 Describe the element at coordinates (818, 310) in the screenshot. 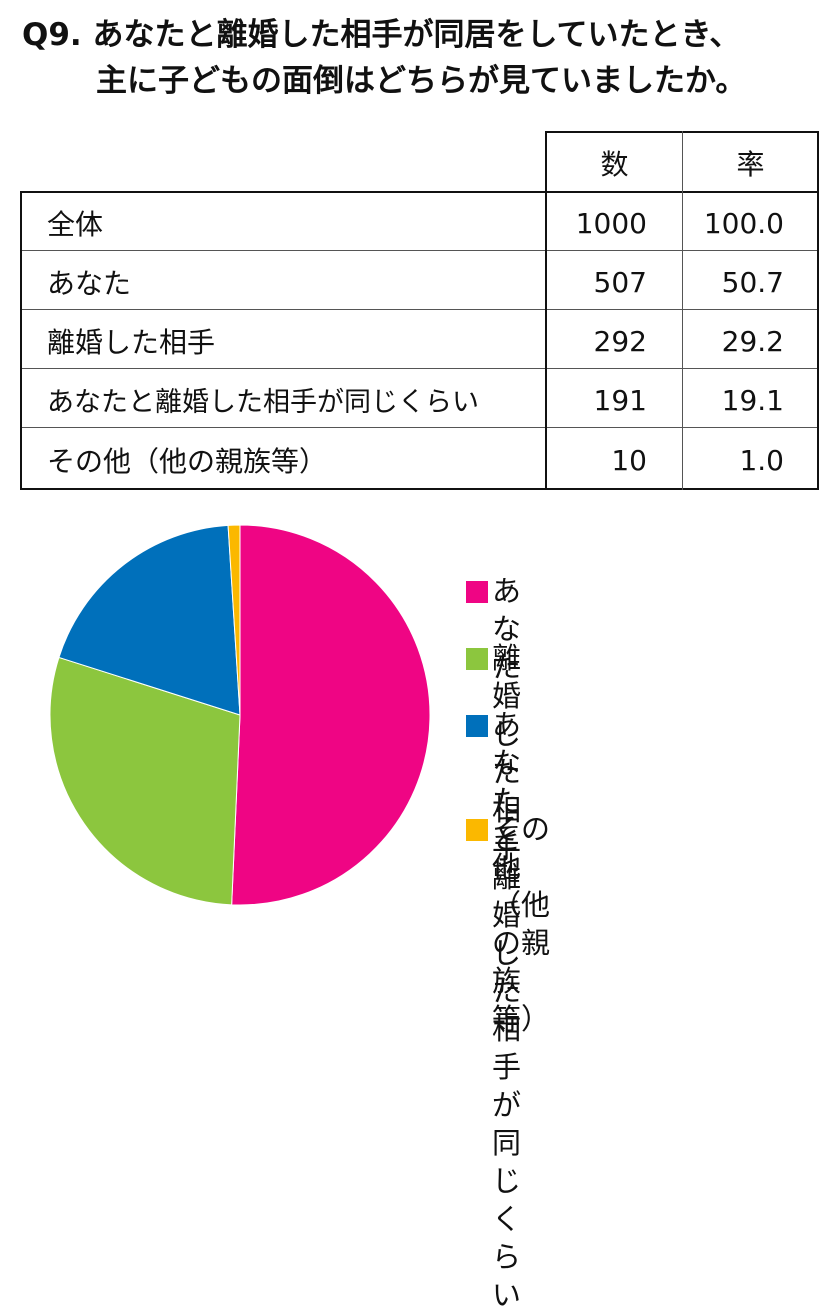

I see `table-right-border` at that location.